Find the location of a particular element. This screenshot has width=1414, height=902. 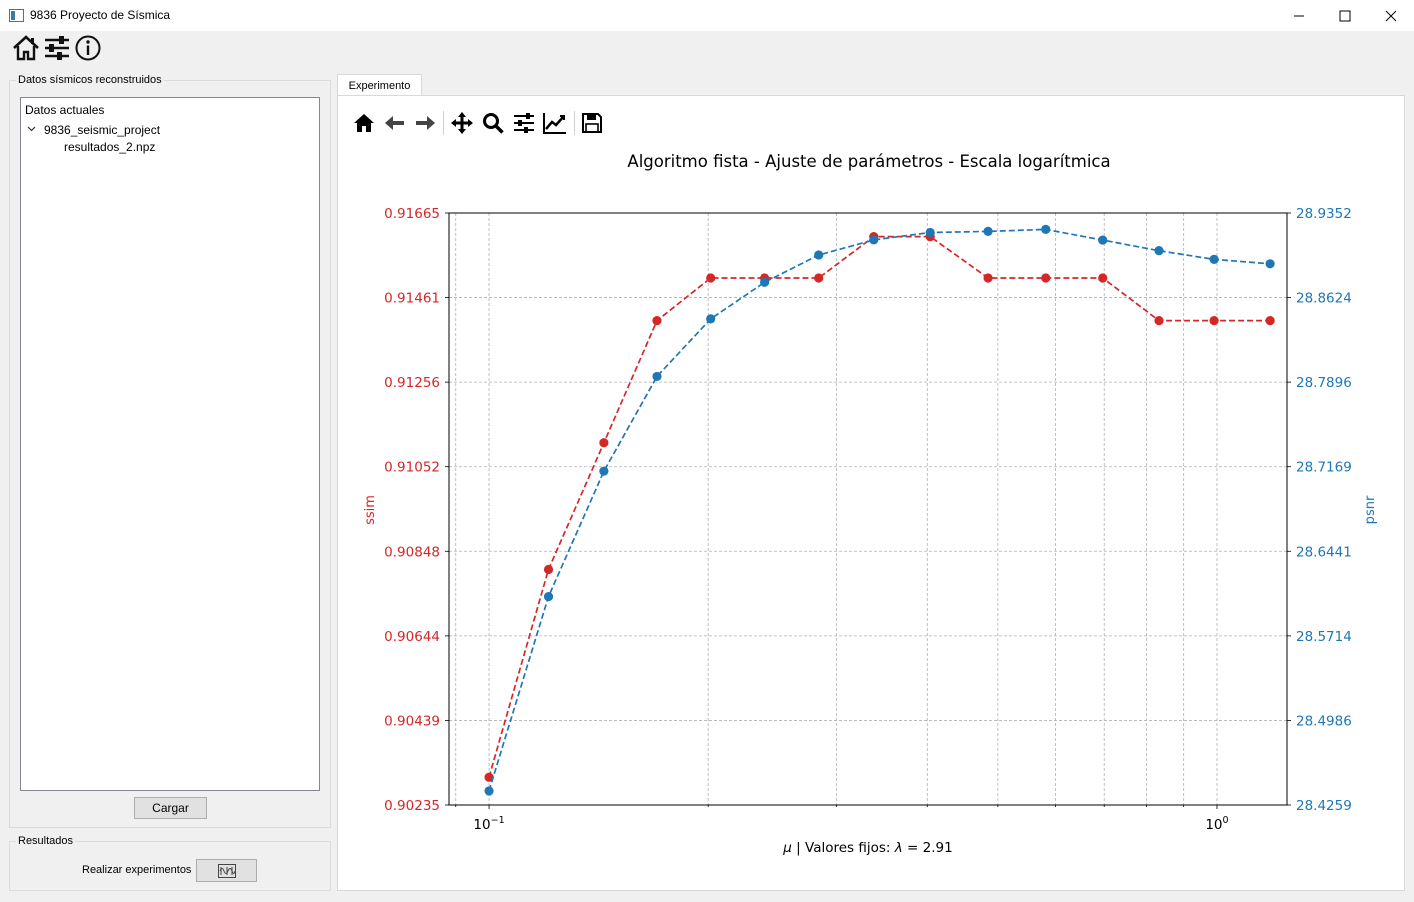

app-icon is located at coordinates (16, 15).